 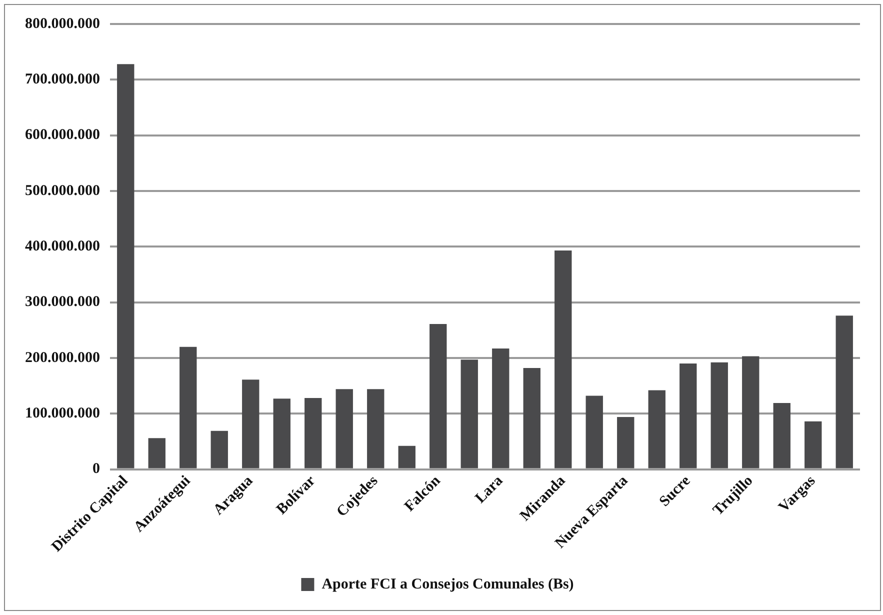 I want to click on y-tick-label: 700.000.000, so click(x=62, y=80).